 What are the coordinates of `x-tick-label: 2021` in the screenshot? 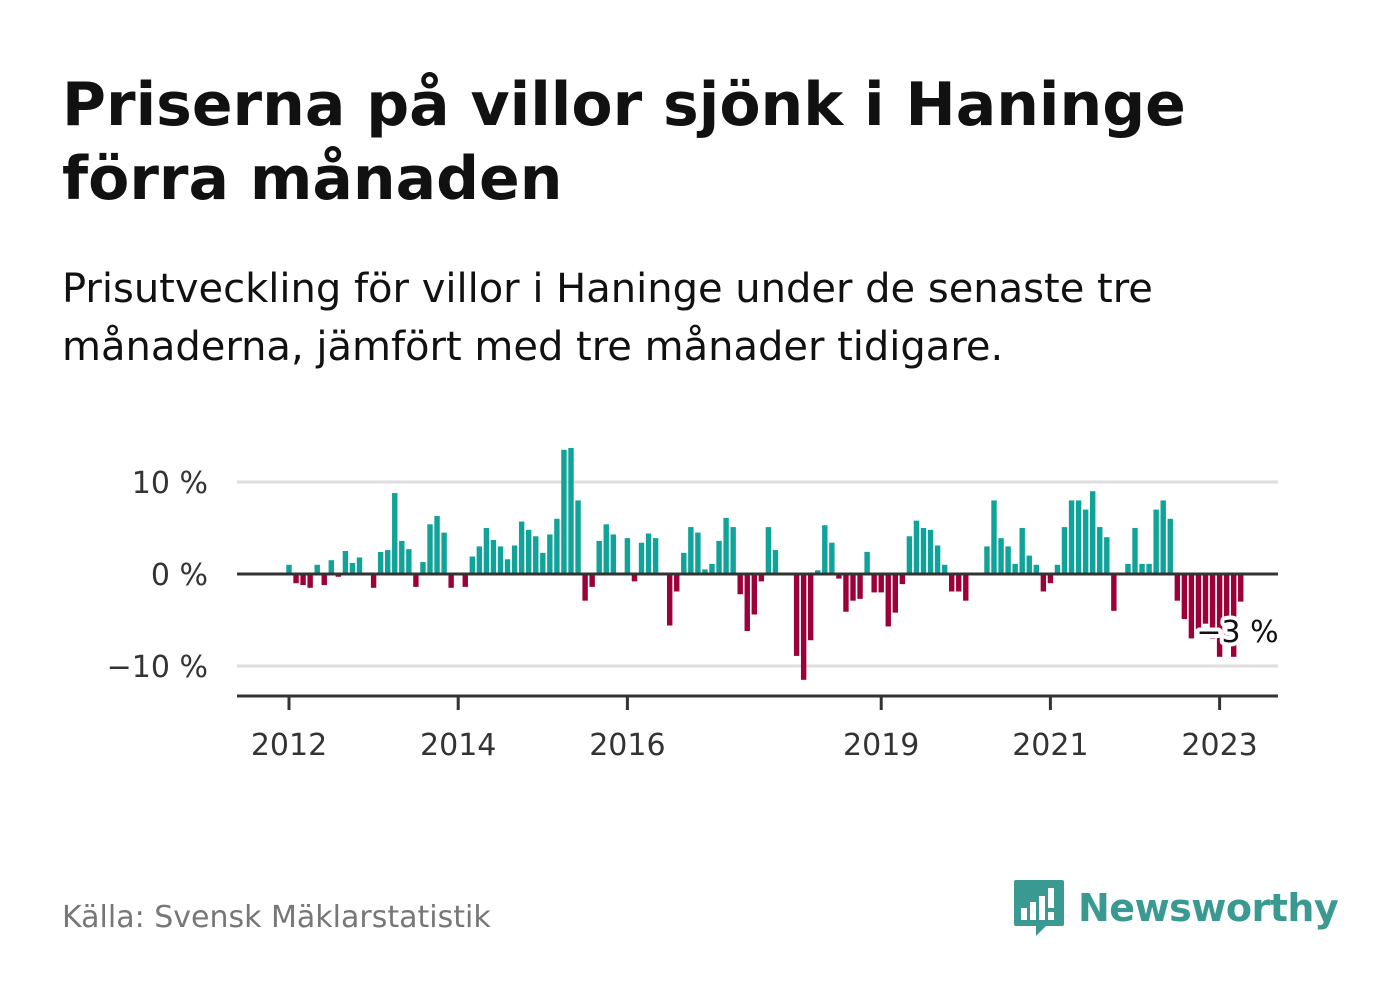 It's located at (1050, 745).